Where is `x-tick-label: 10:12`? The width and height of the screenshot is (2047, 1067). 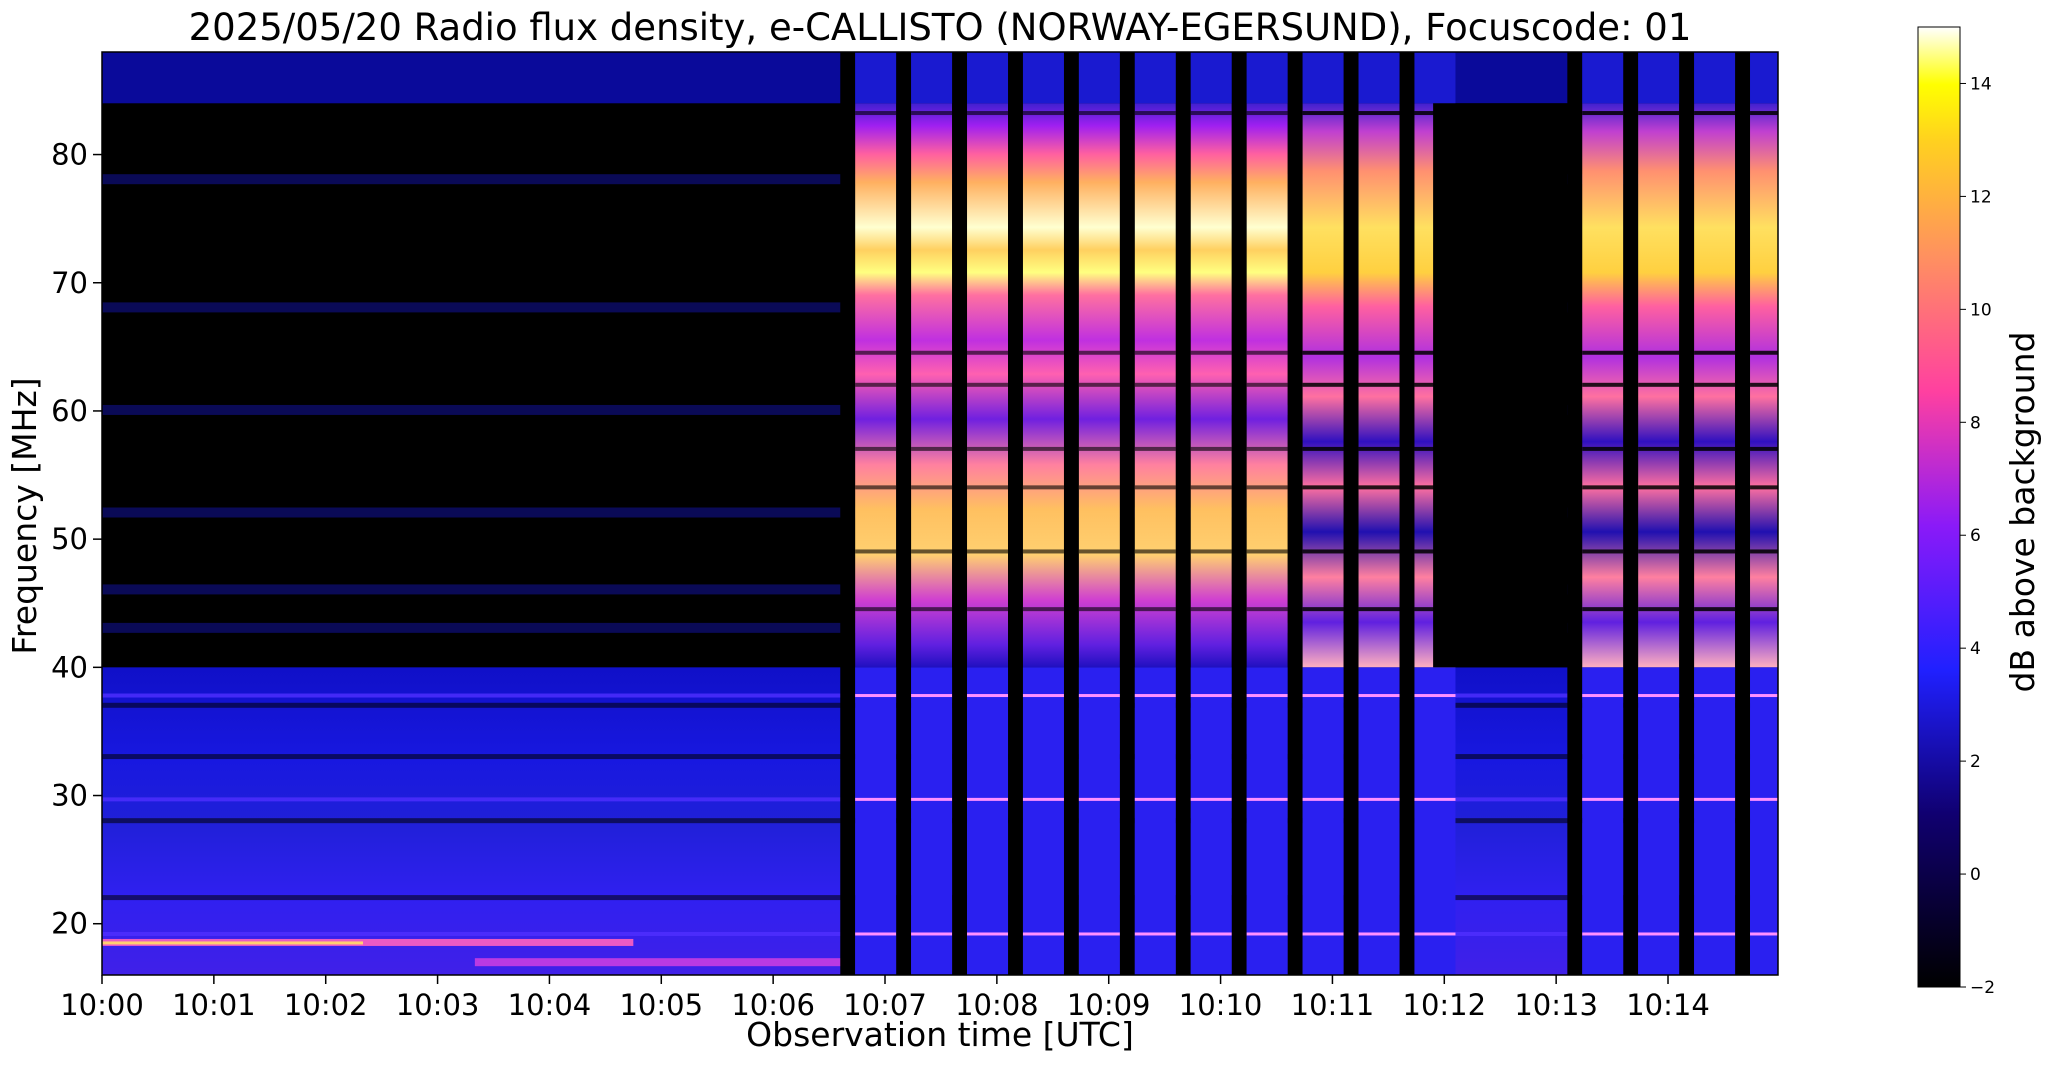 x-tick-label: 10:12 is located at coordinates (1445, 1005).